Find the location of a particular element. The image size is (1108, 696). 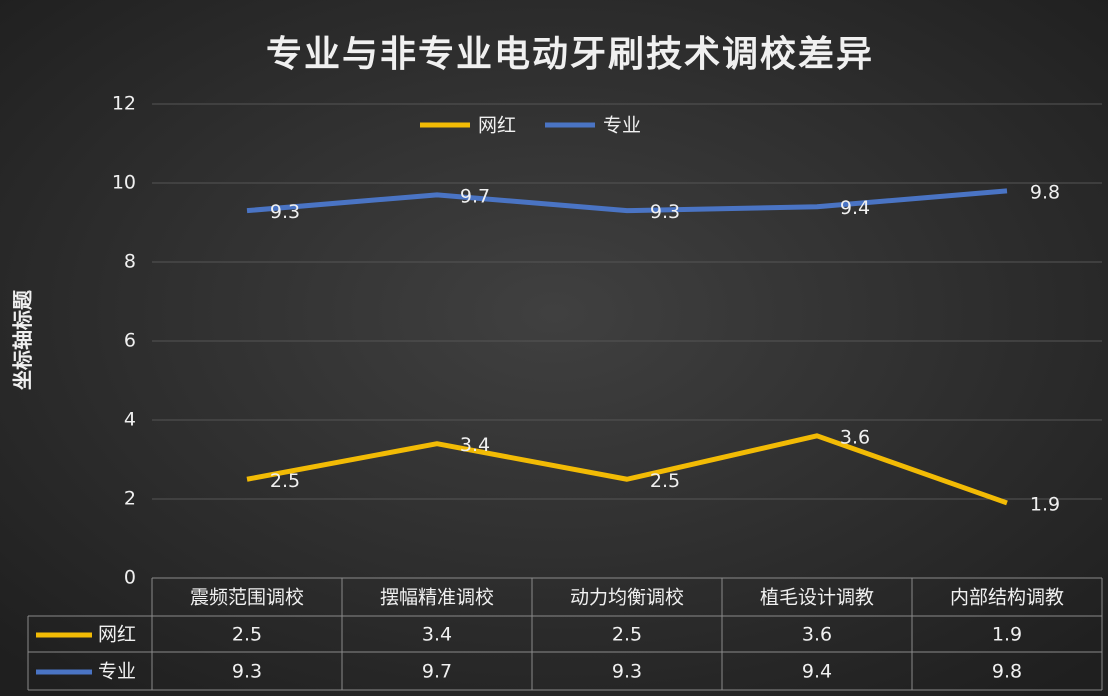

legend-label: 专业 is located at coordinates (622, 126).